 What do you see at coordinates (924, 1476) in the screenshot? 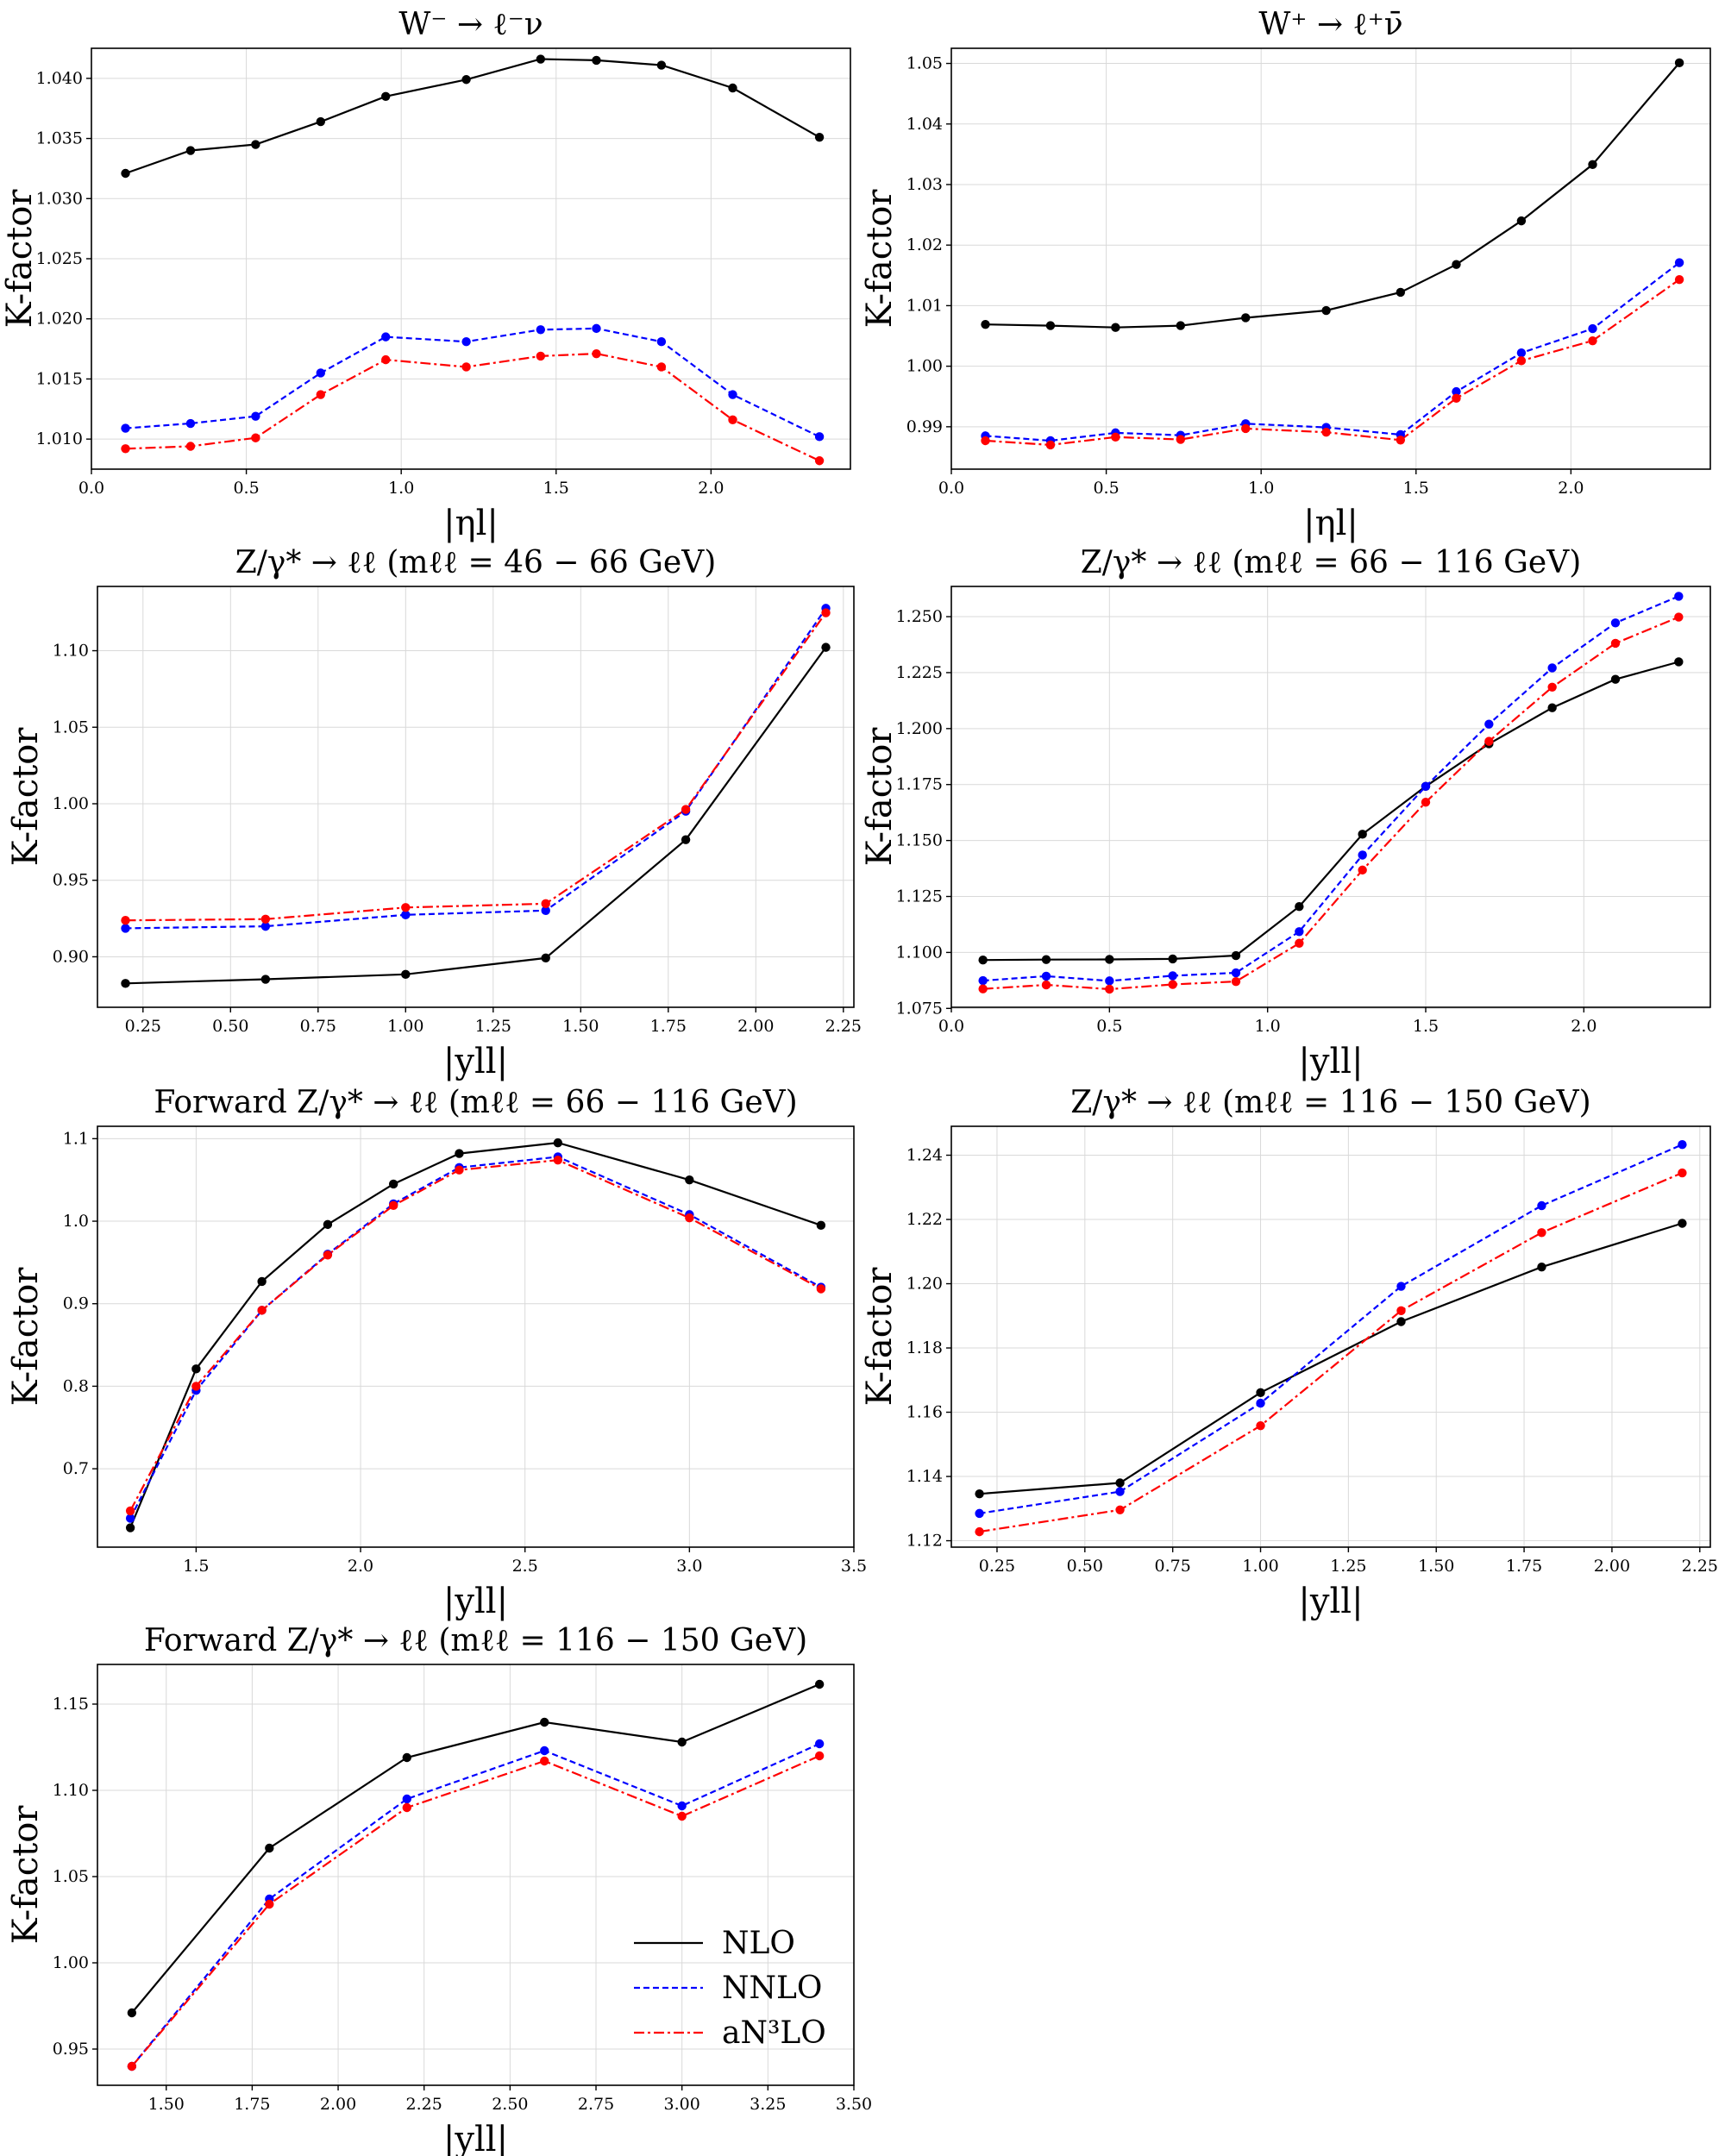
I see `y-tick-label: 1.14` at bounding box center [924, 1476].